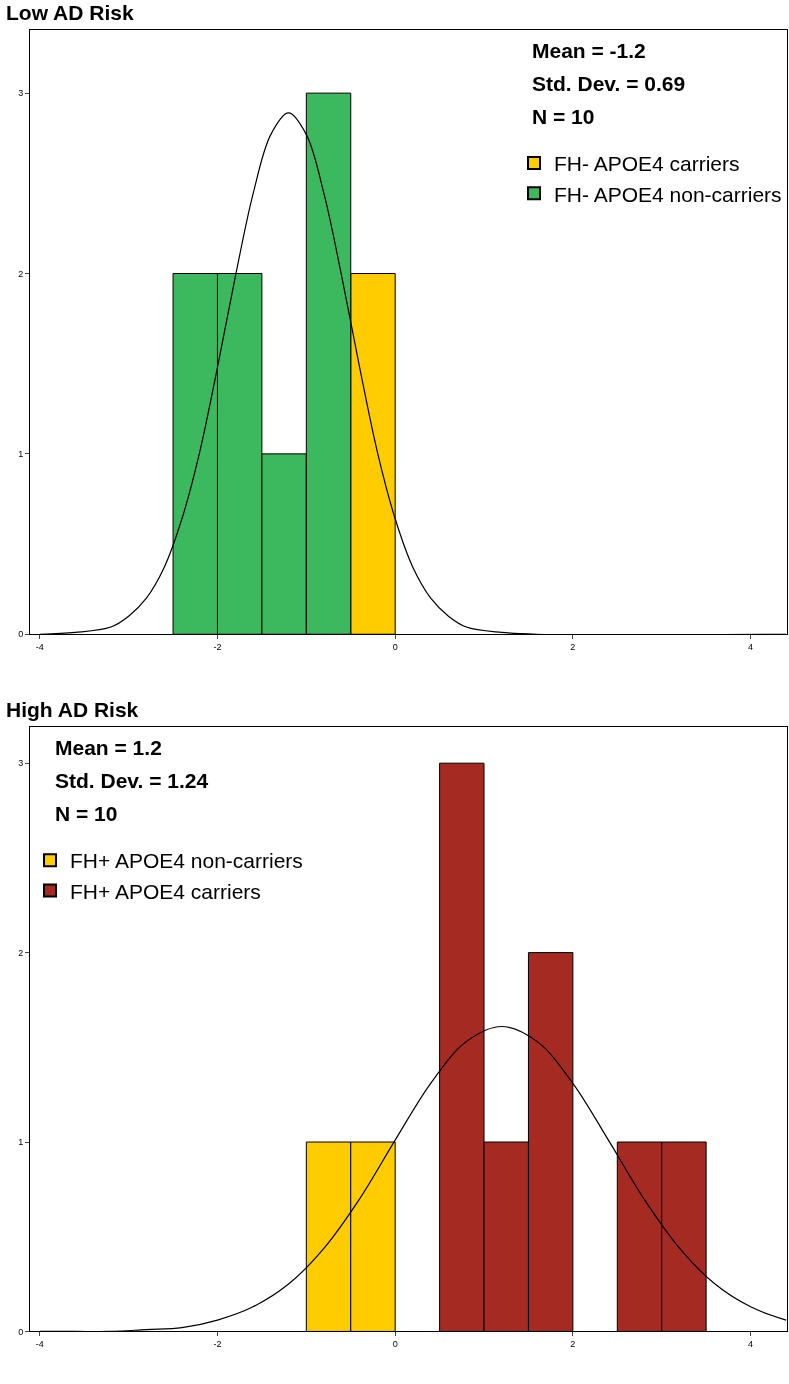 The height and width of the screenshot is (1384, 789). Describe the element at coordinates (647, 164) in the screenshot. I see `legend-label: FH- APOE4 carriers` at that location.